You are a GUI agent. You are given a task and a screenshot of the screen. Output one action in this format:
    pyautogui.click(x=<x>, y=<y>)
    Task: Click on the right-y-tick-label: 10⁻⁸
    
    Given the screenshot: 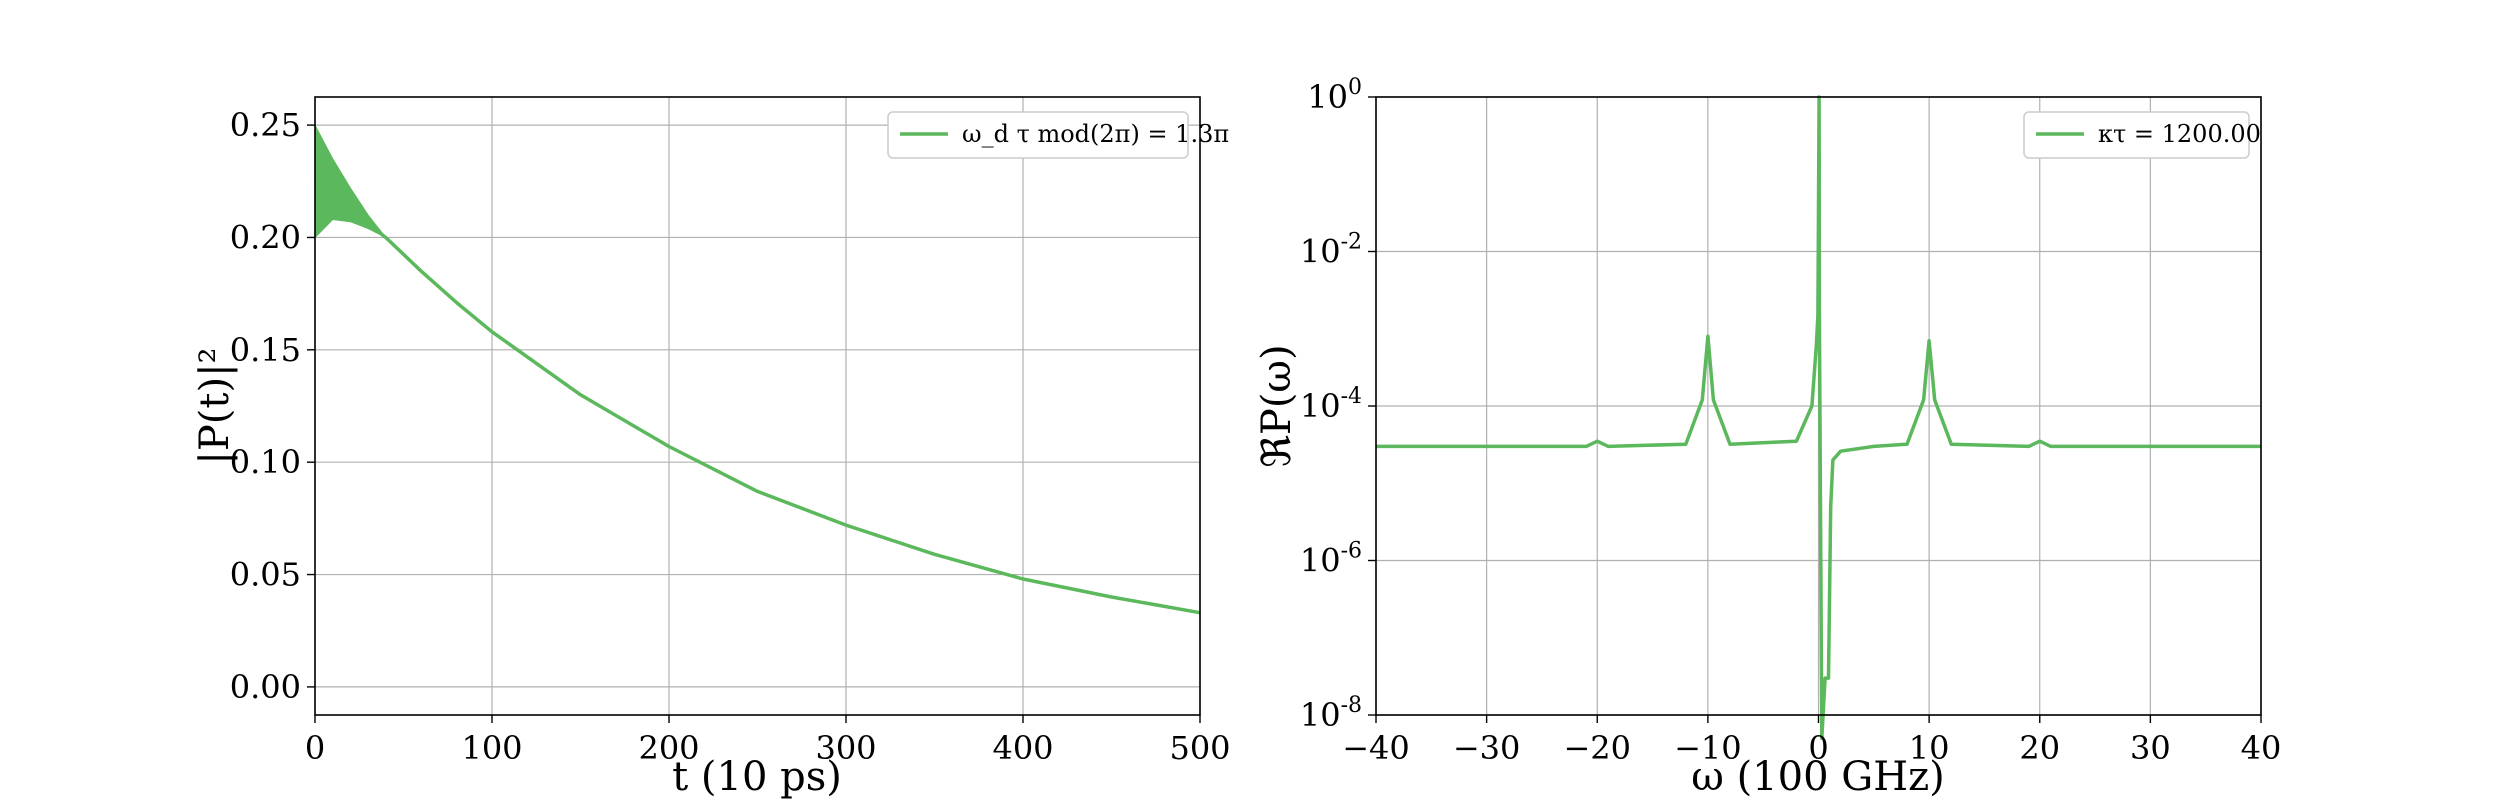 What is the action you would take?
    pyautogui.click(x=1331, y=713)
    